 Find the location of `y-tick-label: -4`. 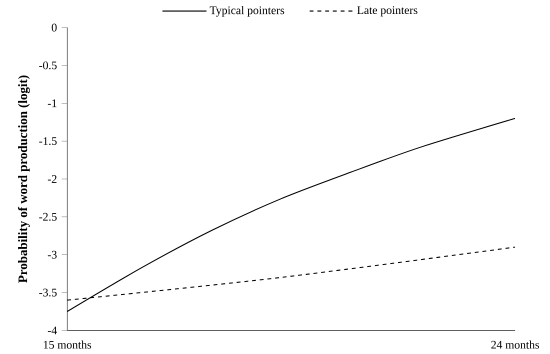

y-tick-label: -4 is located at coordinates (52, 330).